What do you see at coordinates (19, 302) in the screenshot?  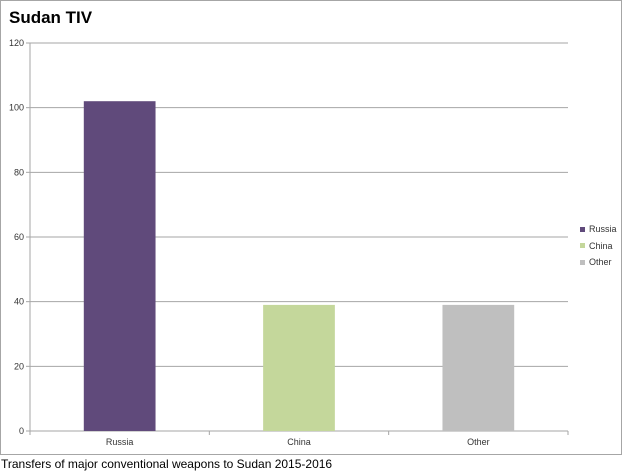 I see `y-tick-label-40: 40` at bounding box center [19, 302].